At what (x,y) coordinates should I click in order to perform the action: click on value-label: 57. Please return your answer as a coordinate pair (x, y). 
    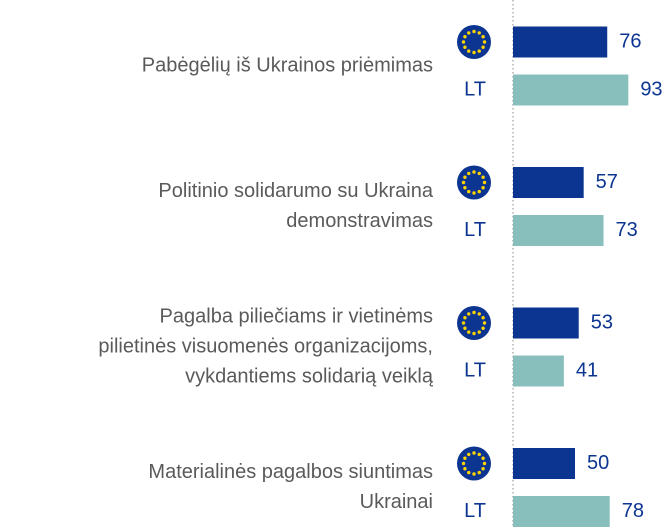
    Looking at the image, I should click on (607, 182).